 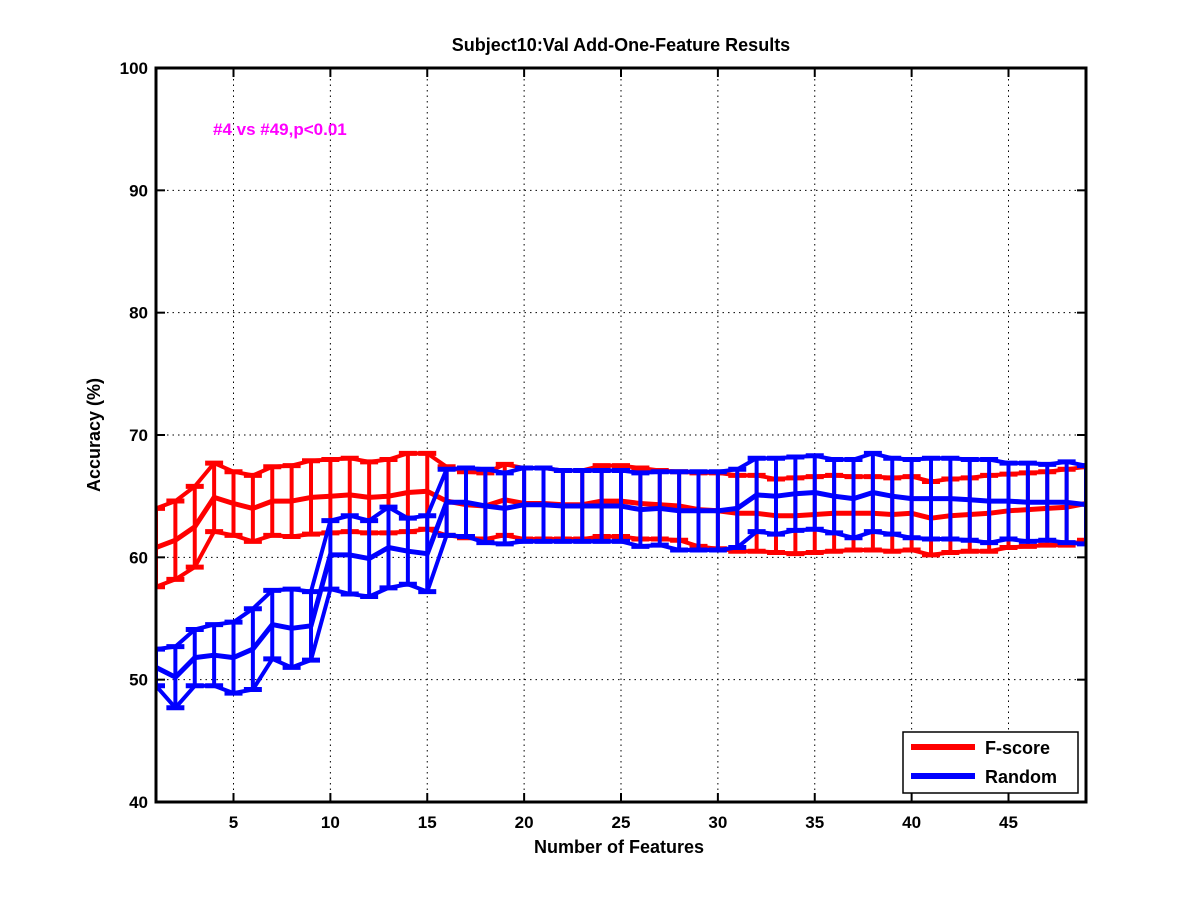 I want to click on x-tick-label: 40, so click(x=911, y=822).